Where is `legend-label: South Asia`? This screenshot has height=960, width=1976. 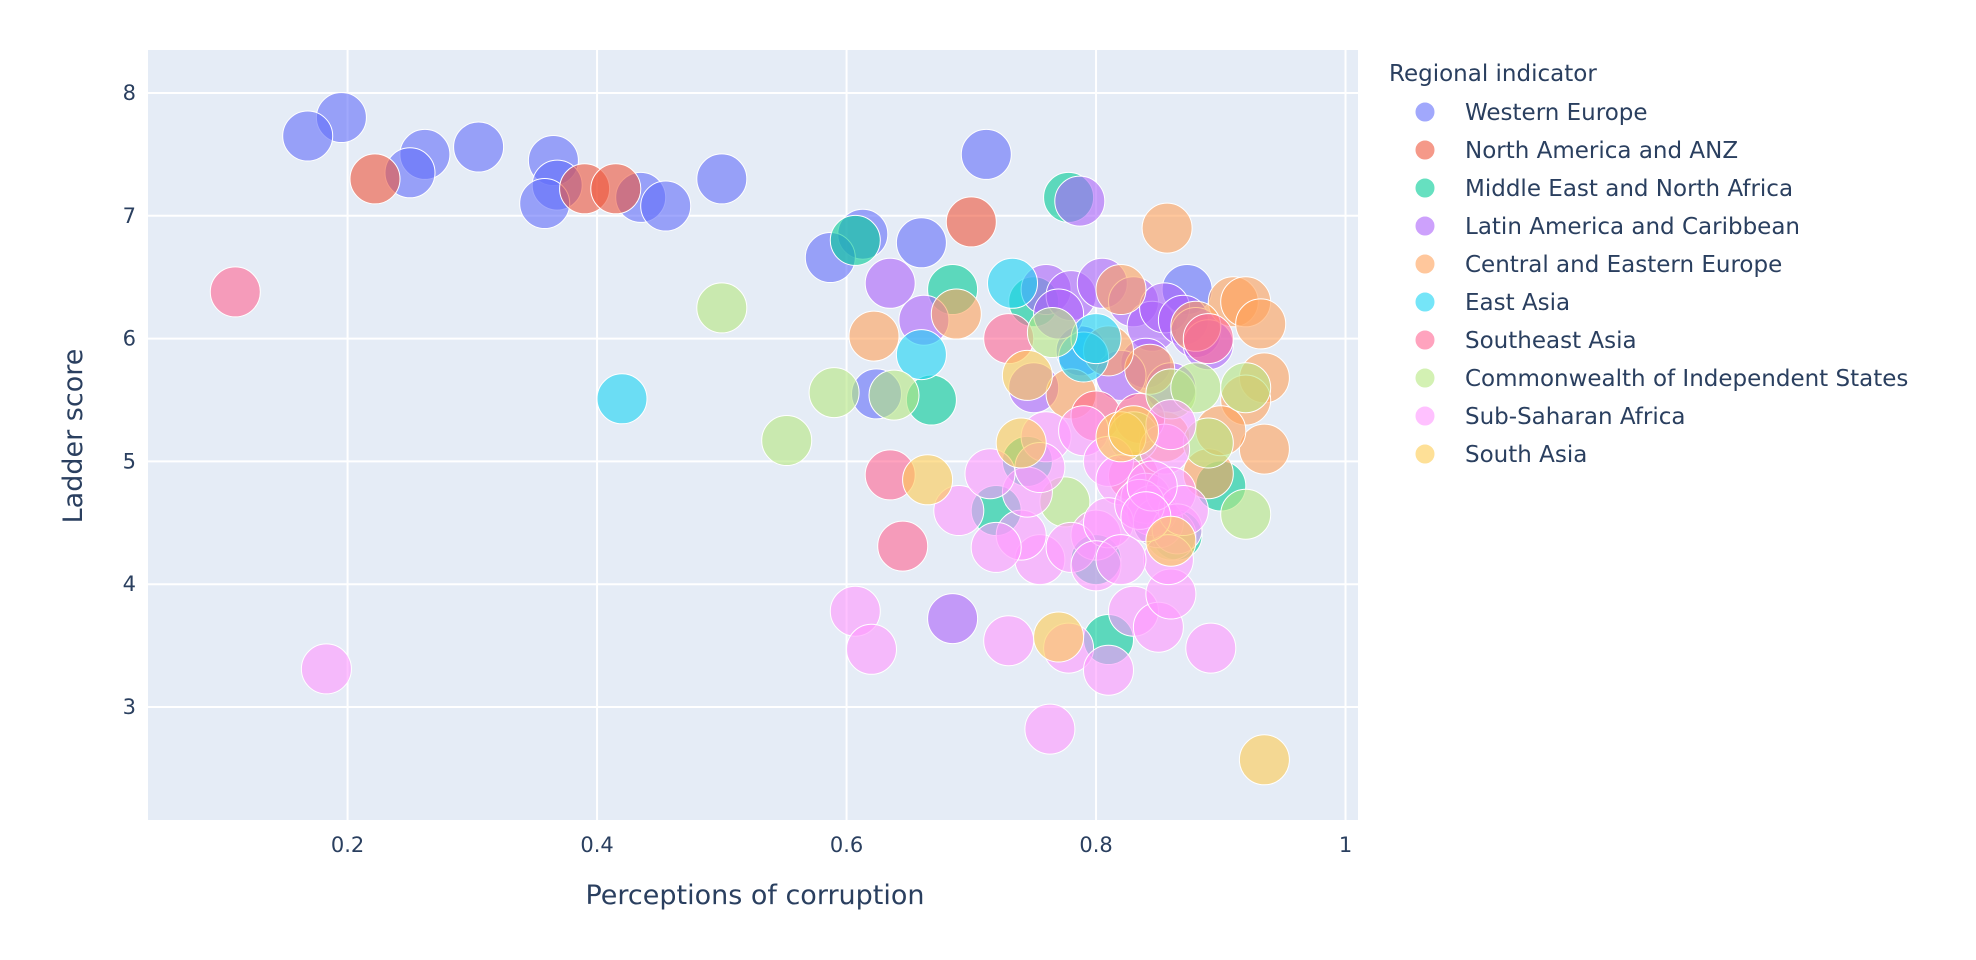
legend-label: South Asia is located at coordinates (1526, 455).